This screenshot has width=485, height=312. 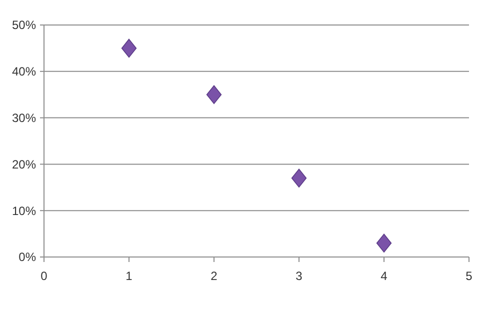 I want to click on x-tick-label: 2, so click(x=214, y=276).